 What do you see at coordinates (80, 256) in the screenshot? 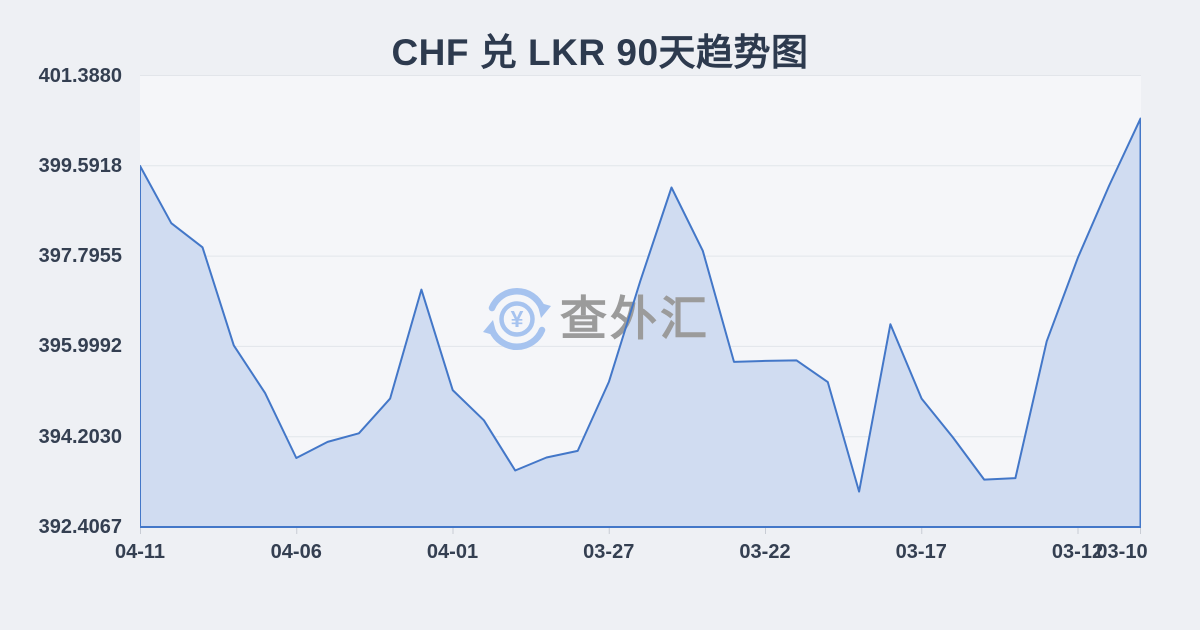
I see `y-axis-tick-label: 397.7955` at bounding box center [80, 256].